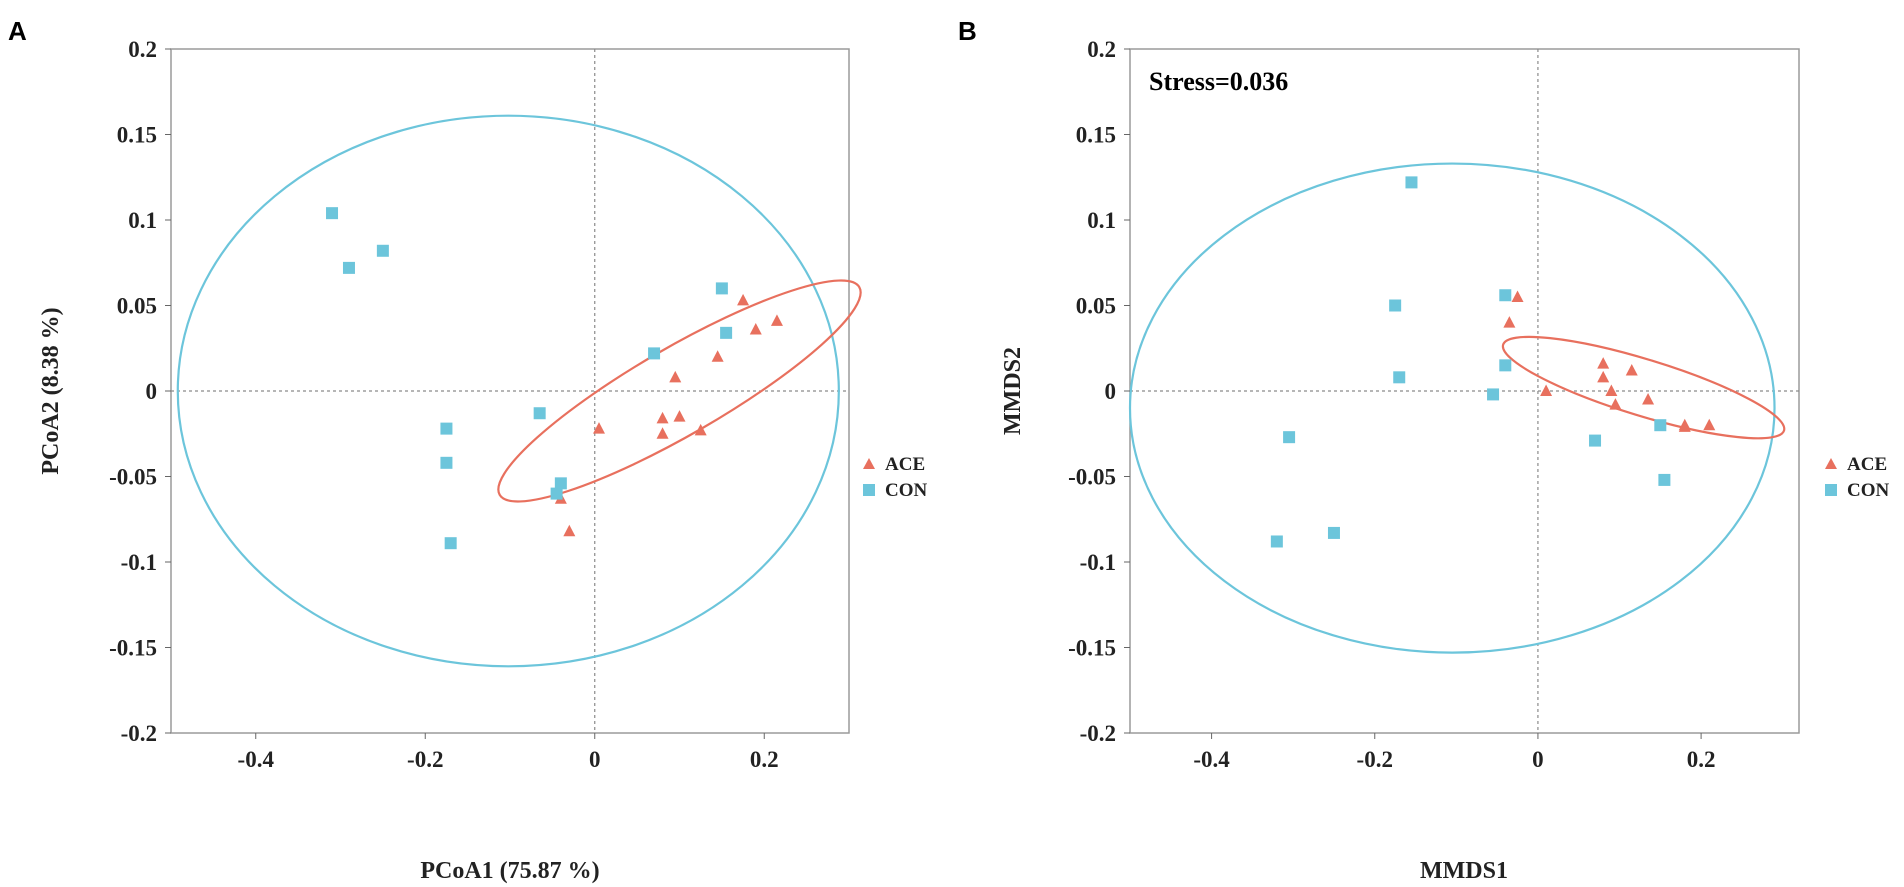  What do you see at coordinates (256, 759) in the screenshot?
I see `panel-a-x-tick-label: -0.4` at bounding box center [256, 759].